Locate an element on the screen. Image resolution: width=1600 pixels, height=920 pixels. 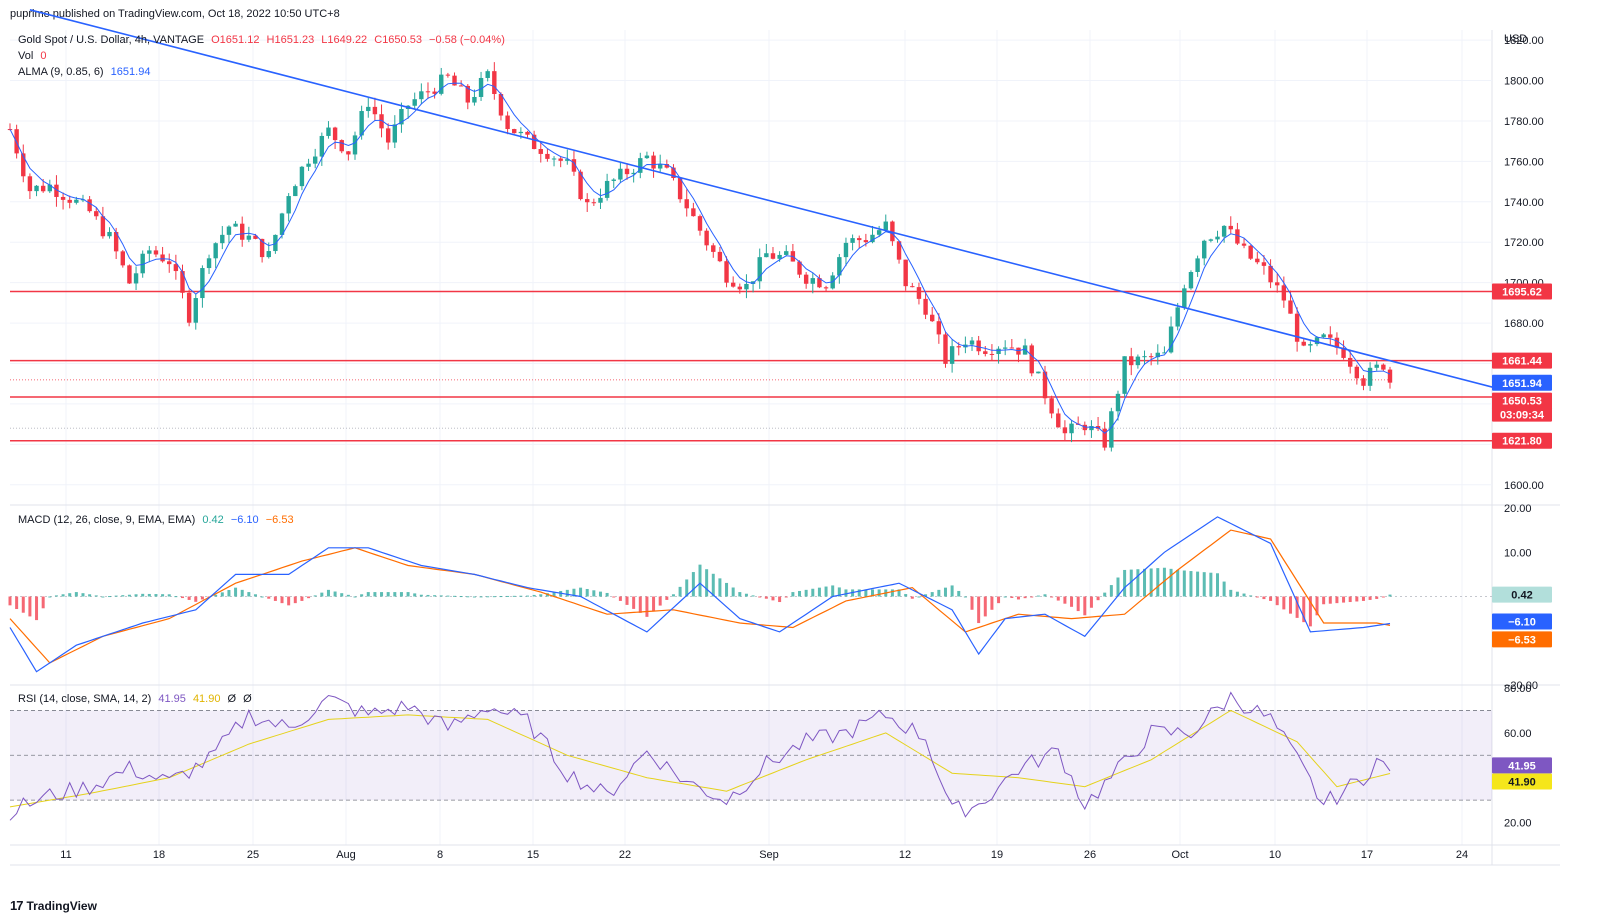
price-tick-label: 1820.00 is located at coordinates (1524, 41).